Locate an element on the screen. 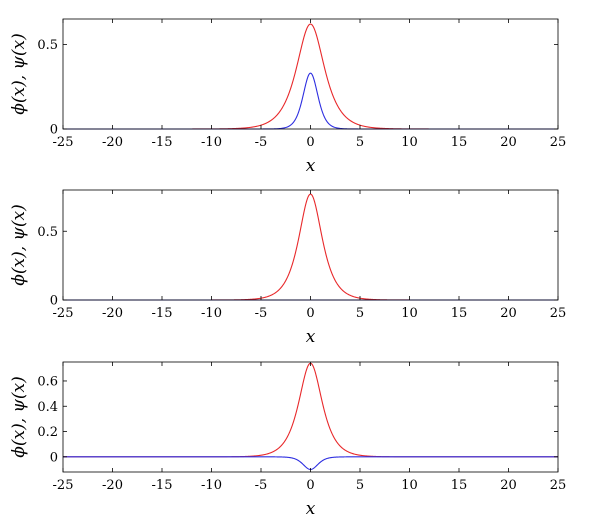 Image resolution: width=589 pixels, height=530 pixels. y-tick-label: 0.2 is located at coordinates (47, 432).